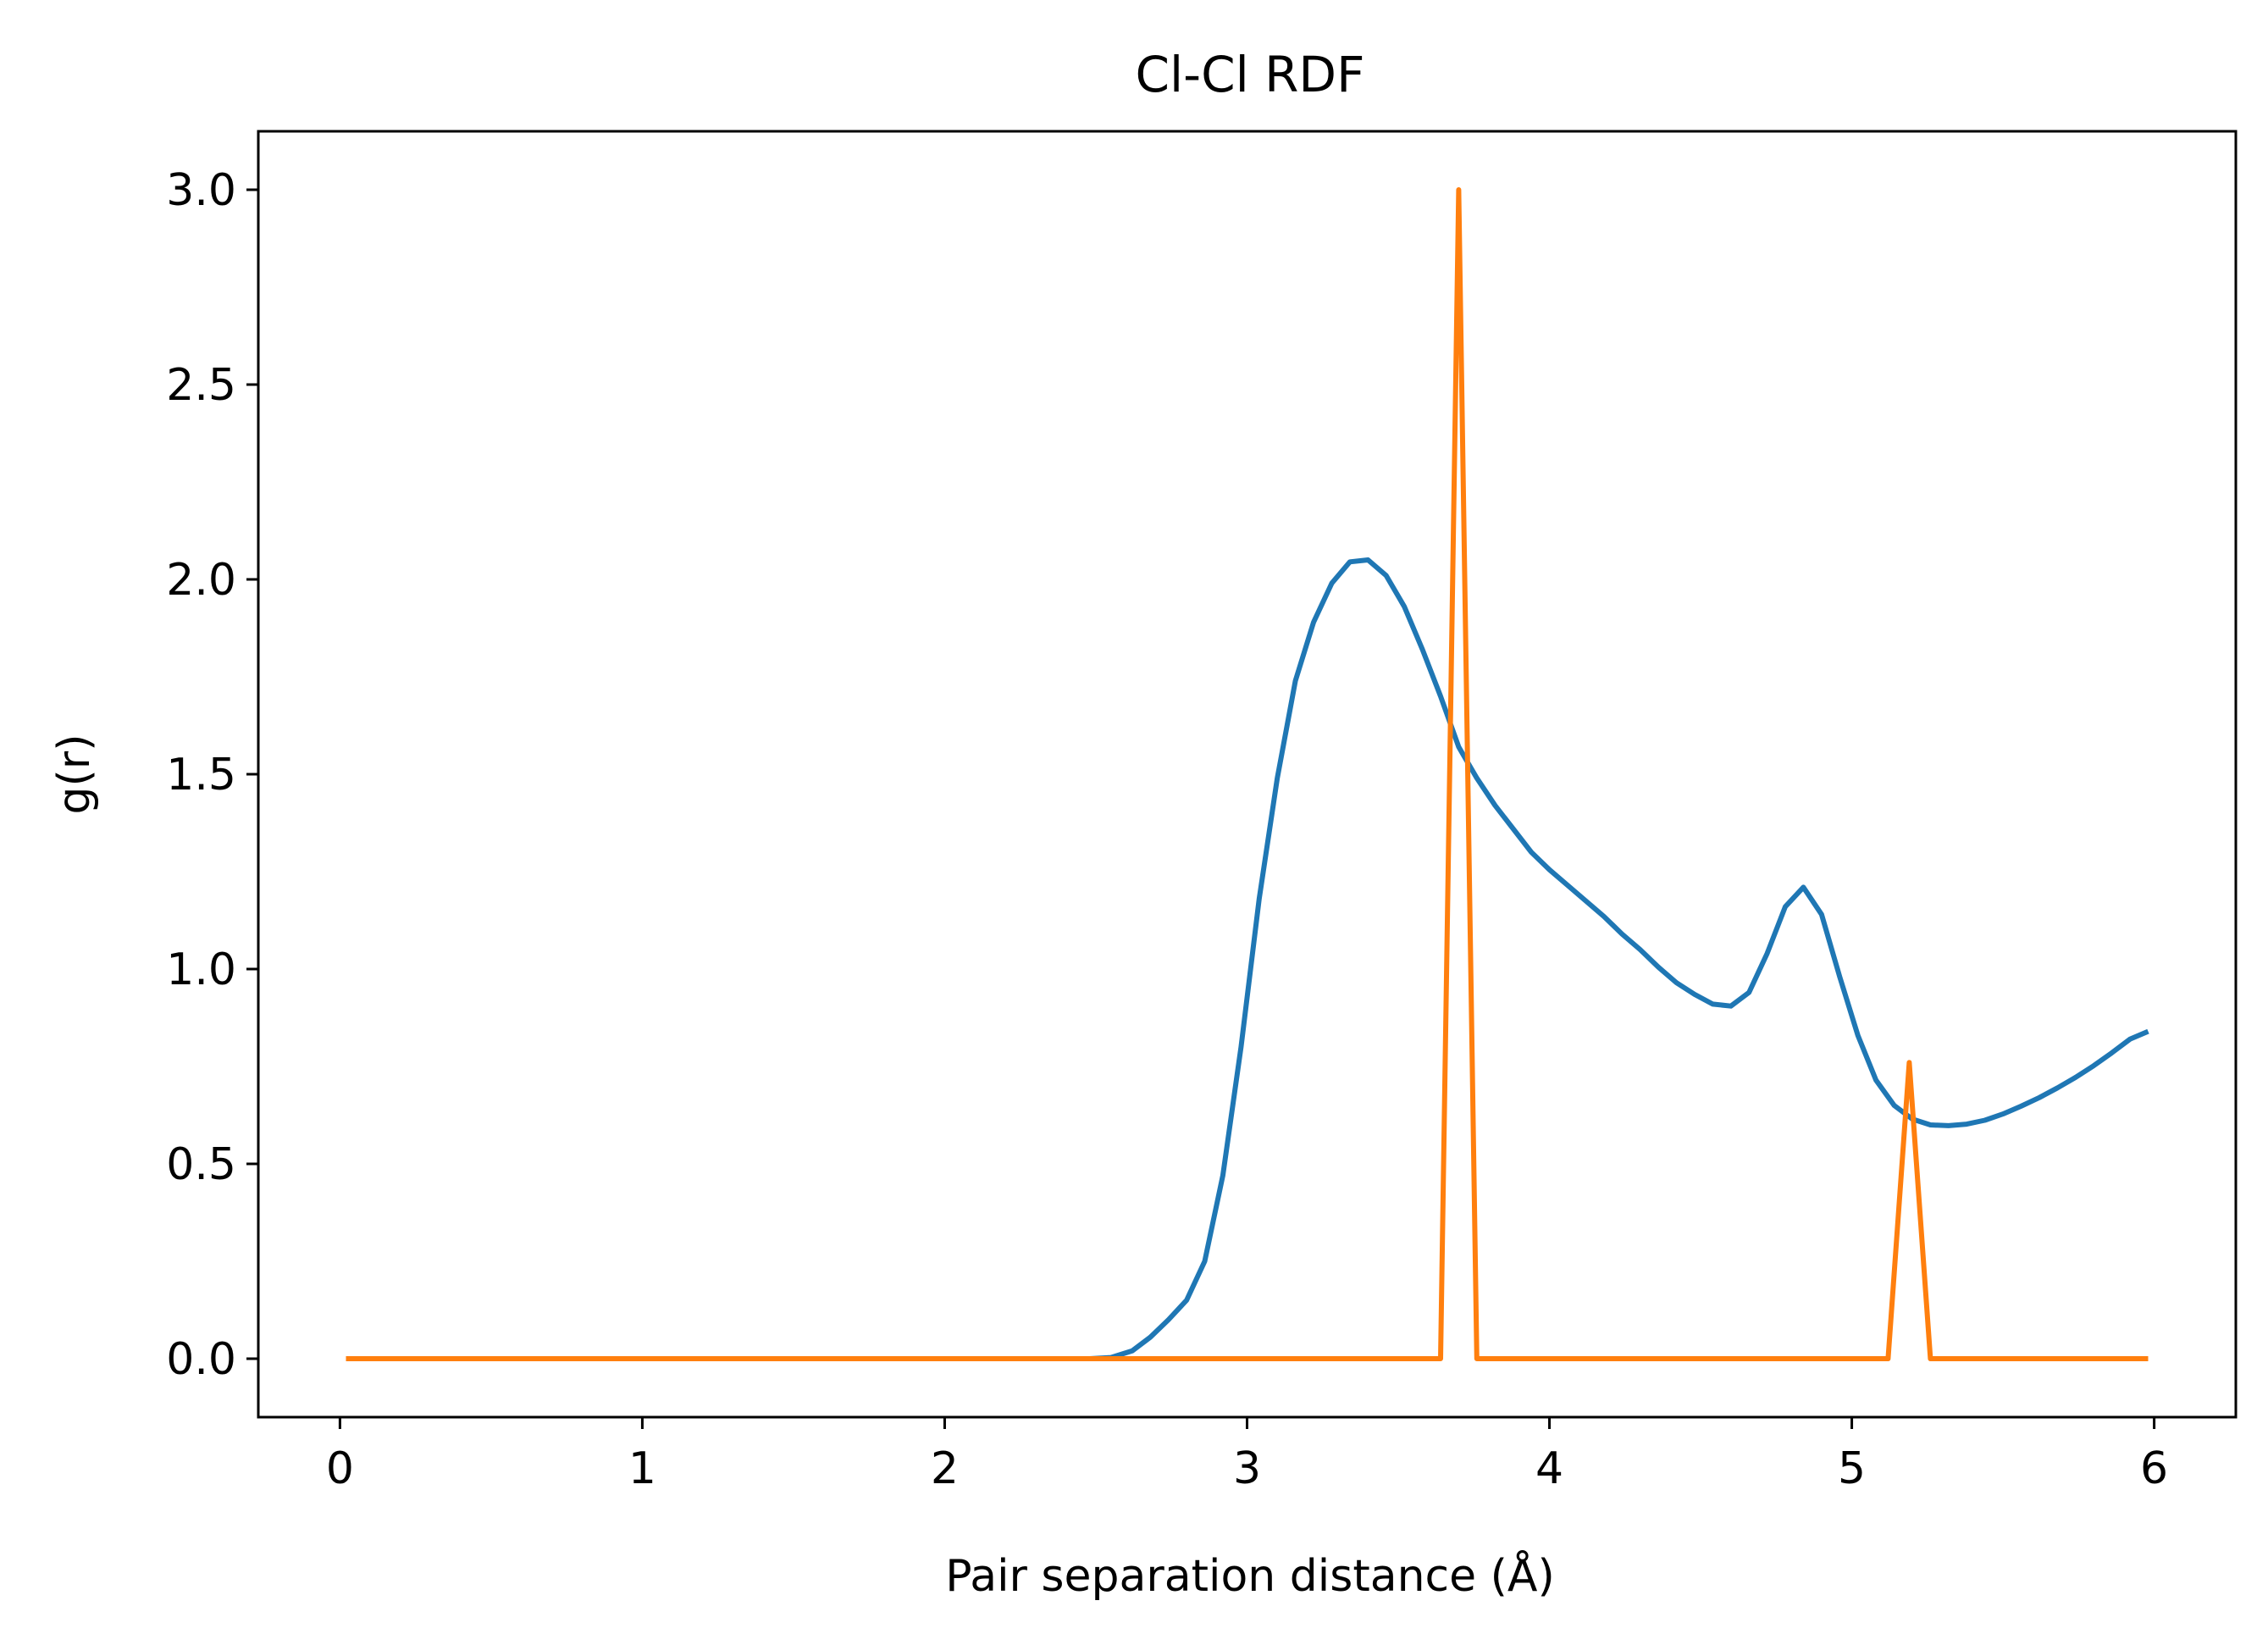  What do you see at coordinates (75, 775) in the screenshot?
I see `y-axis-label: g(r)` at bounding box center [75, 775].